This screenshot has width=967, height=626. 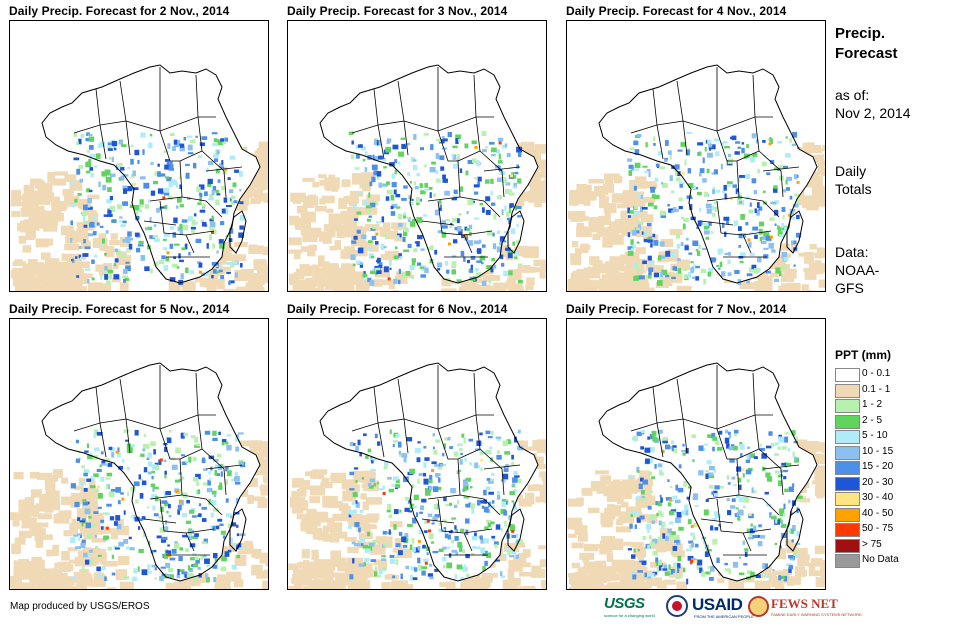 I want to click on legend-item: 15 - 20, so click(x=885, y=468).